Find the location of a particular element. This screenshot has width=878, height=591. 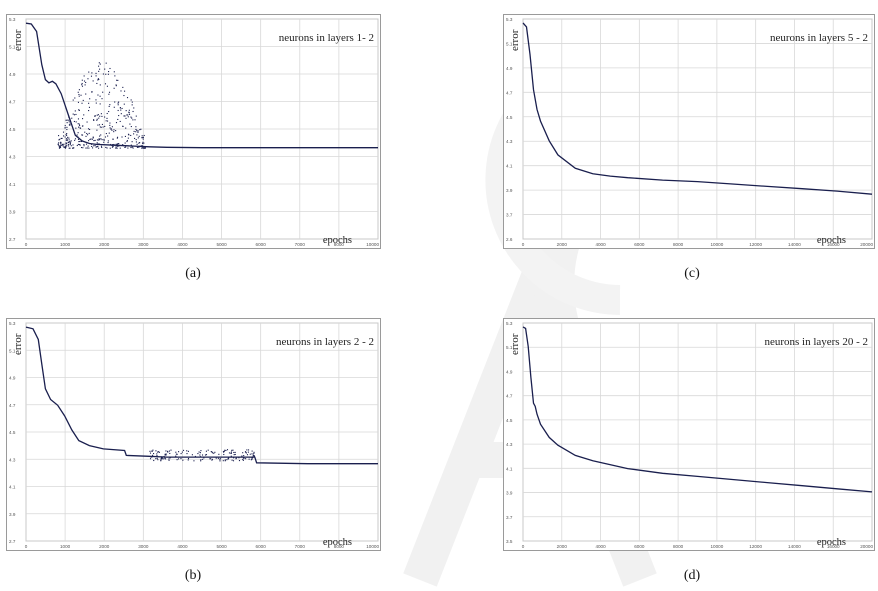

y-axis-label: error is located at coordinates (515, 40).